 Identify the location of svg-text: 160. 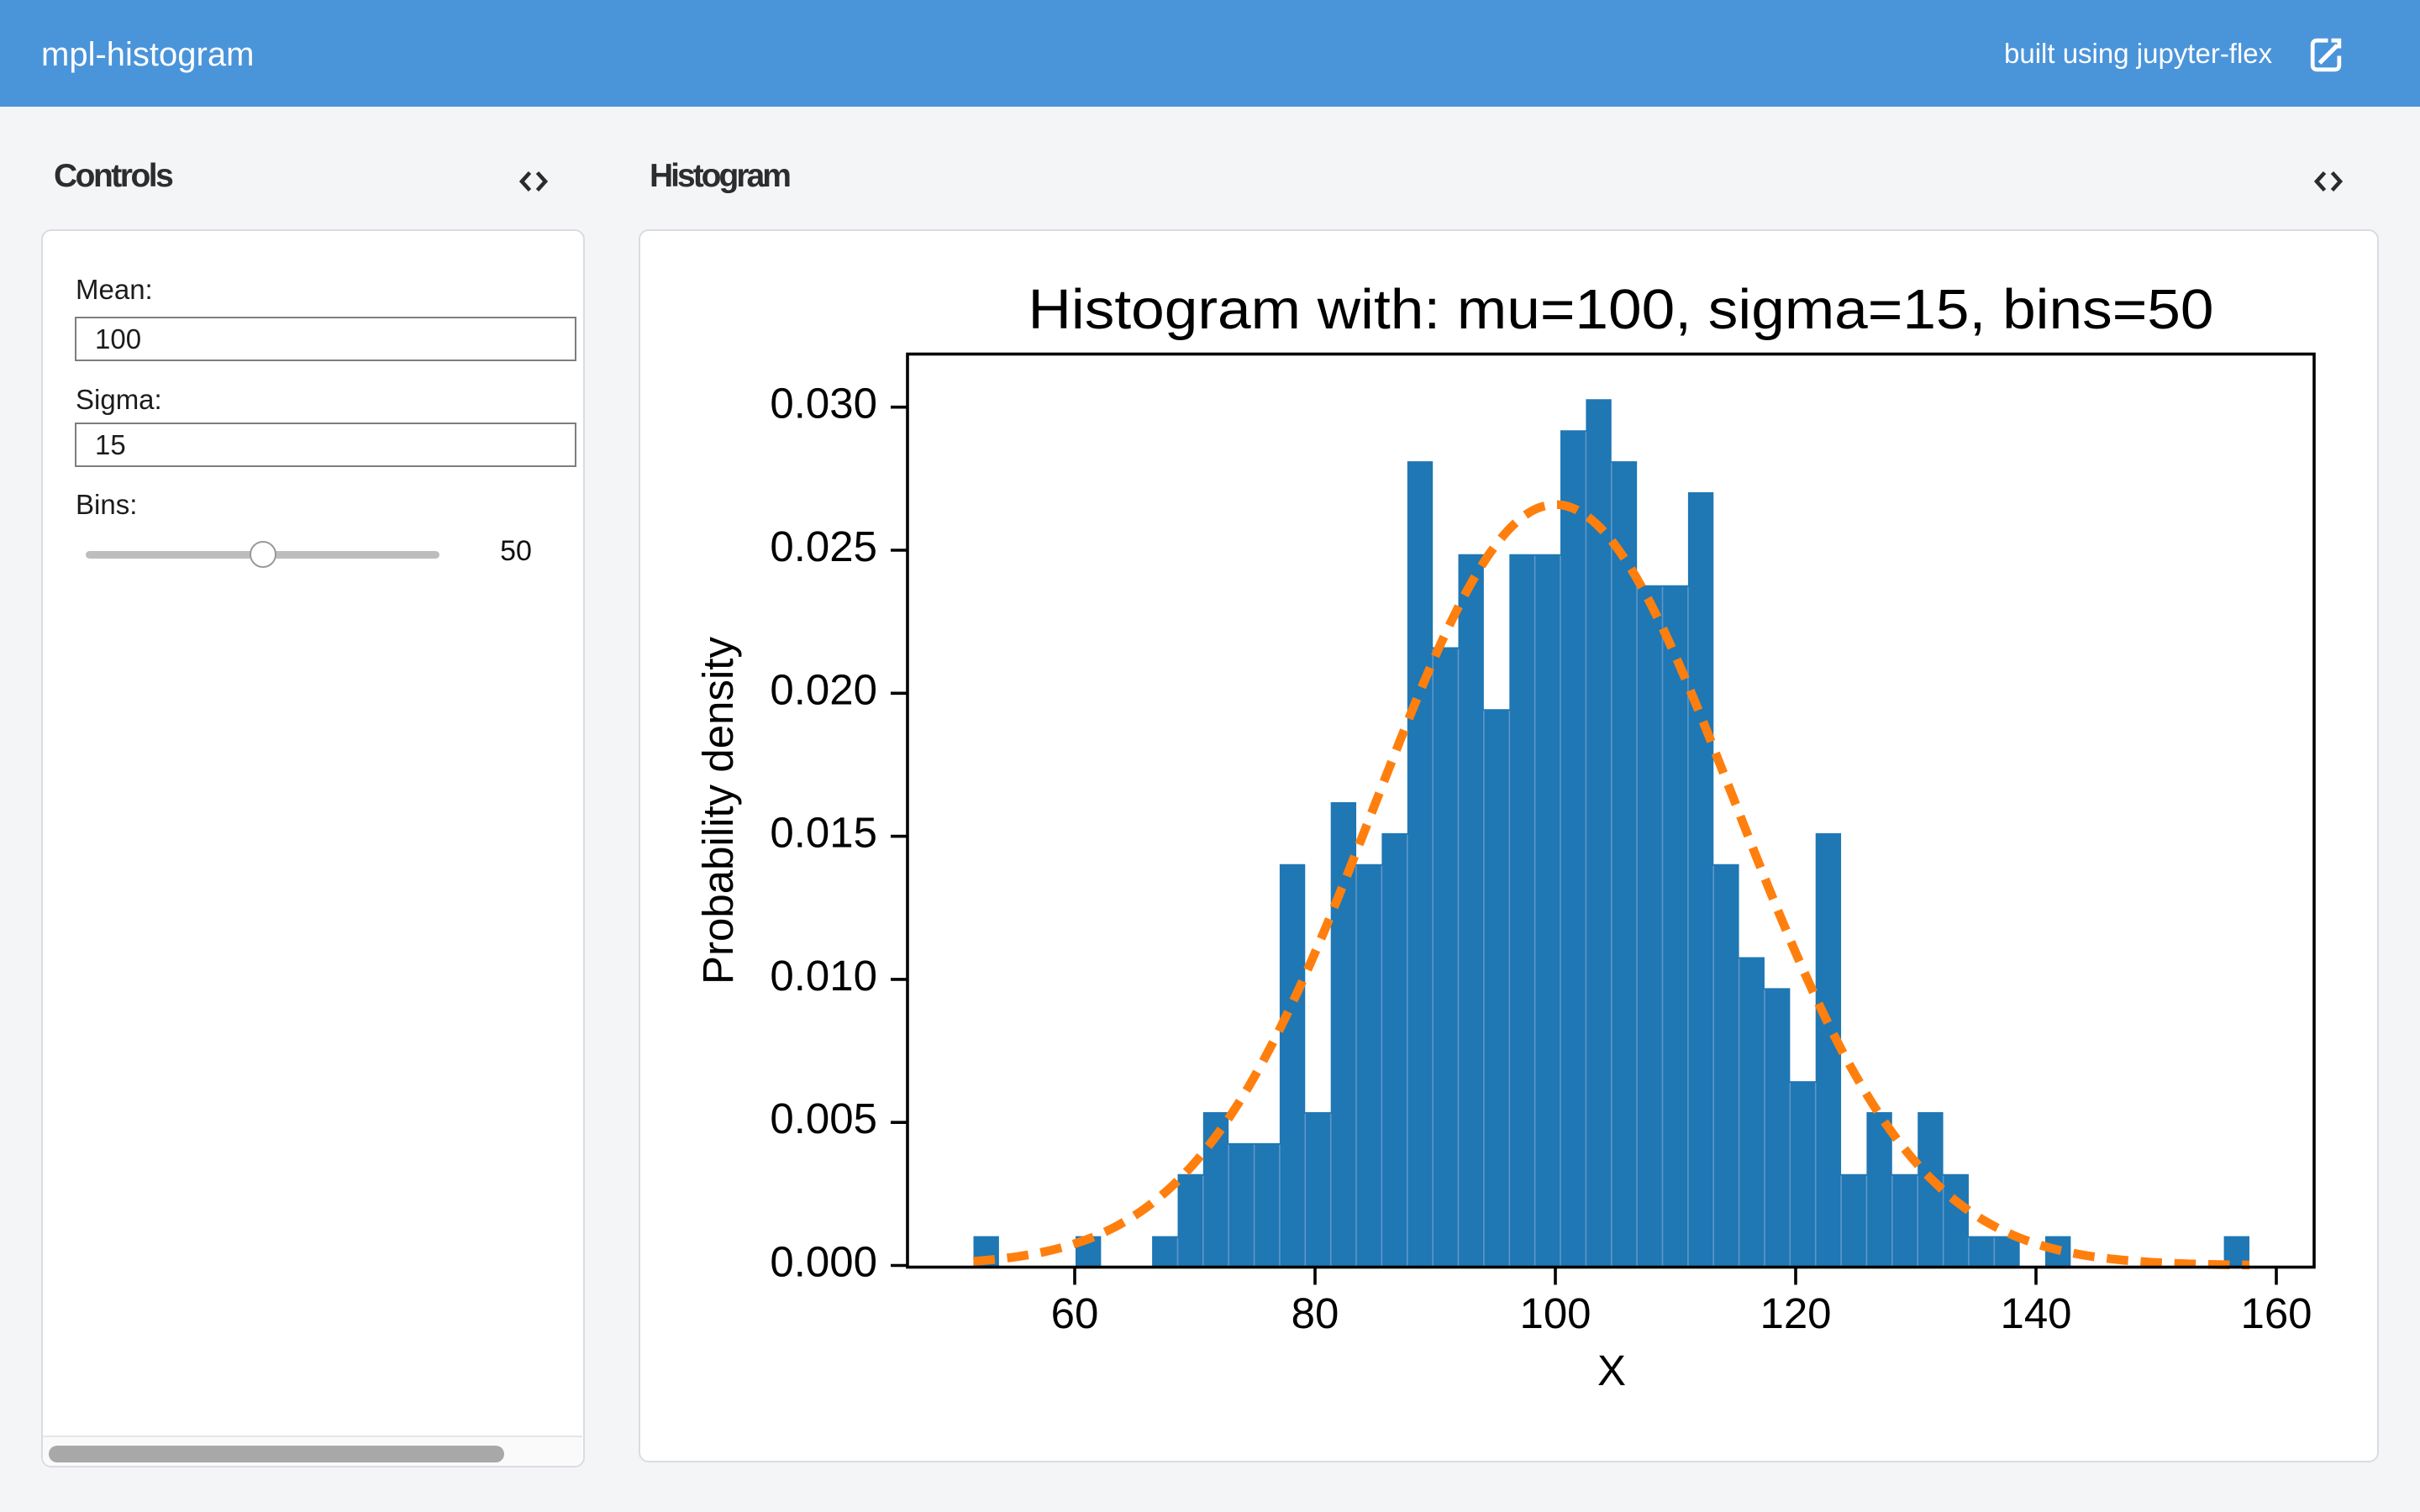
(2276, 1313).